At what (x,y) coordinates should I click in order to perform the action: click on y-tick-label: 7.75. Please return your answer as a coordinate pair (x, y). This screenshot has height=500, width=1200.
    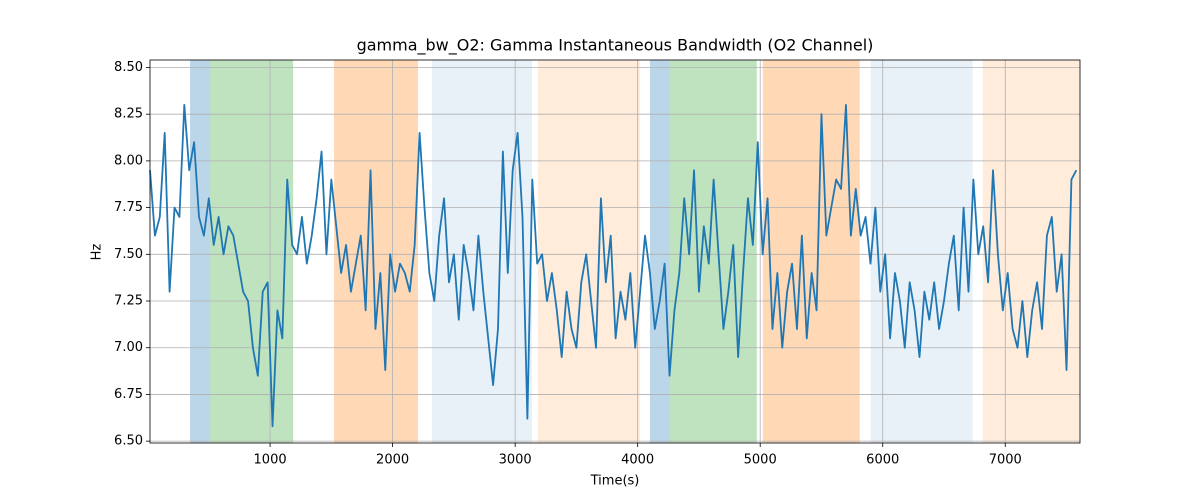
    Looking at the image, I should click on (128, 207).